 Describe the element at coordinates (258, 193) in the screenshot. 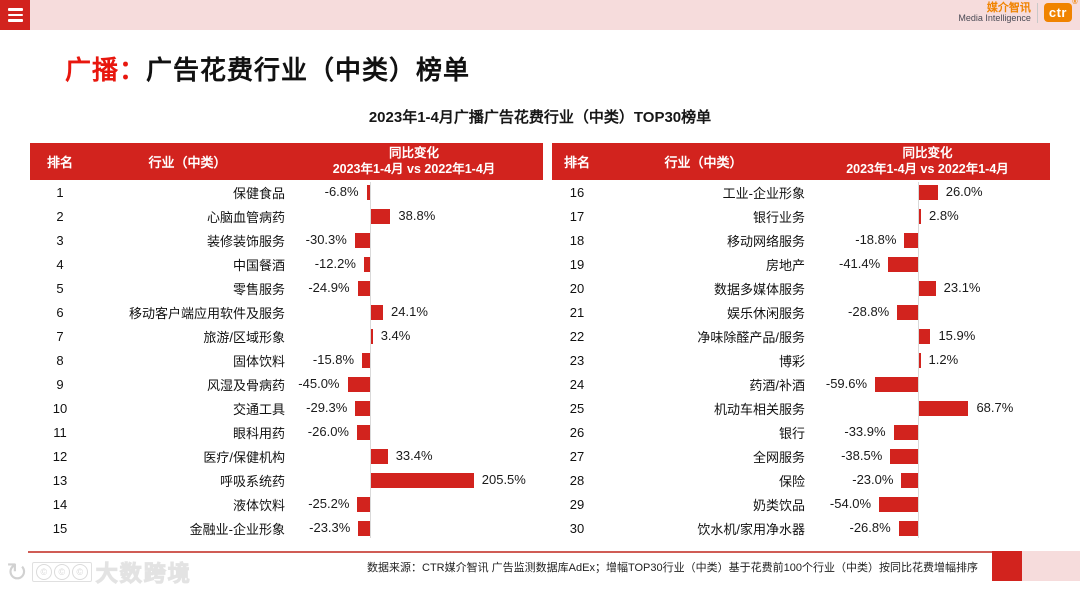

I see `industry-cell: 保健食品` at that location.